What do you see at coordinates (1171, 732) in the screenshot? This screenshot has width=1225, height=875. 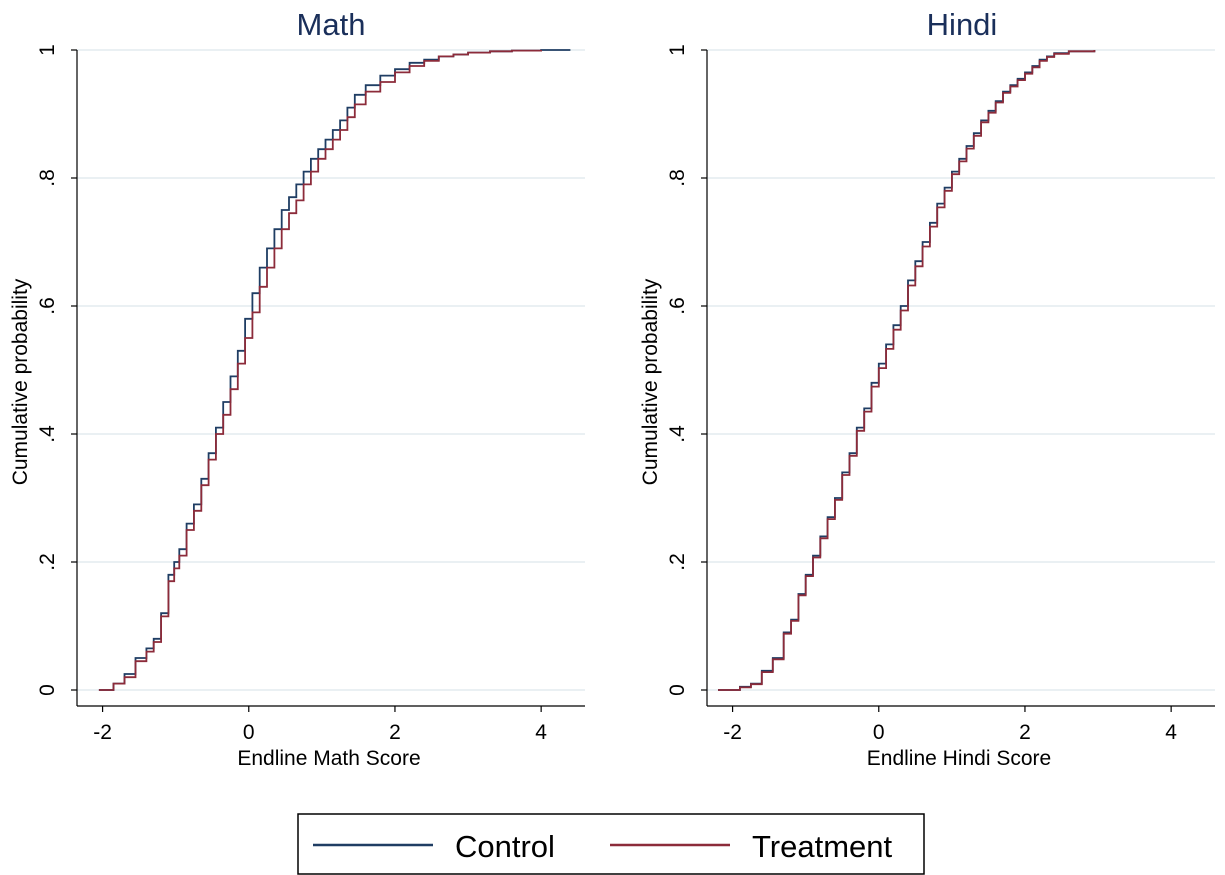 I see `hindi-x-tick-label: 4` at bounding box center [1171, 732].